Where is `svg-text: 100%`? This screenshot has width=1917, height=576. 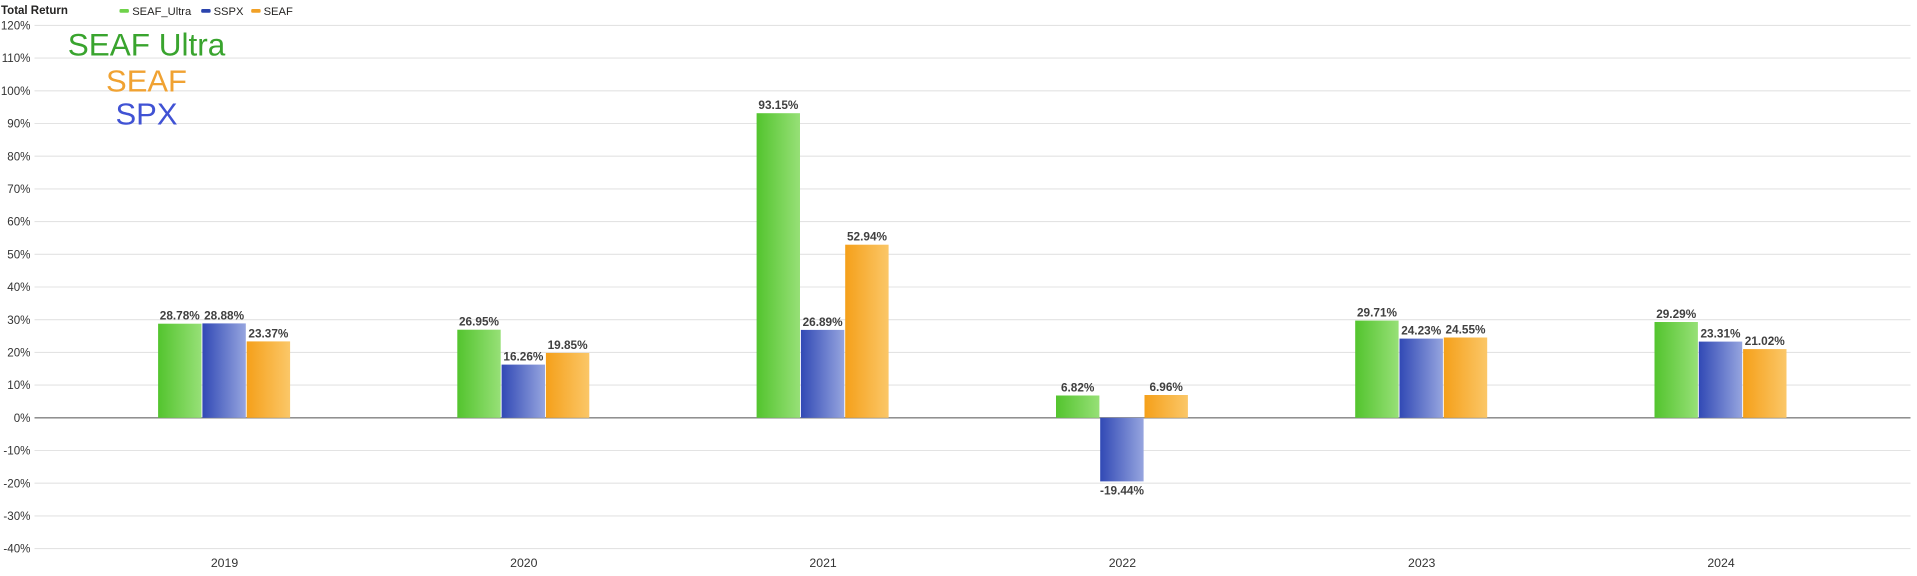 svg-text: 100% is located at coordinates (16, 91).